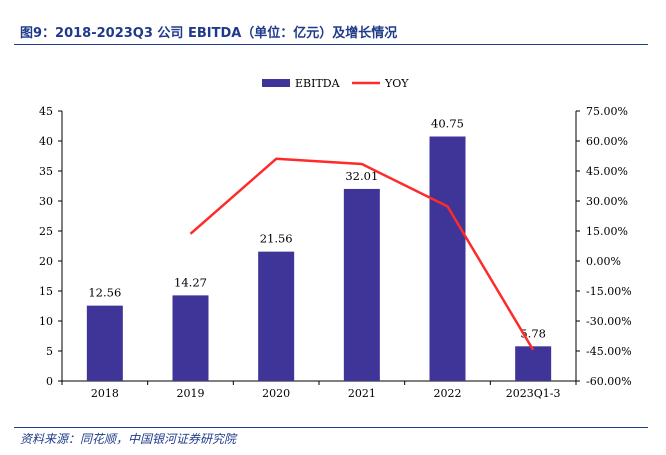  What do you see at coordinates (190, 282) in the screenshot?
I see `ebitda-data-label: 14.27` at bounding box center [190, 282].